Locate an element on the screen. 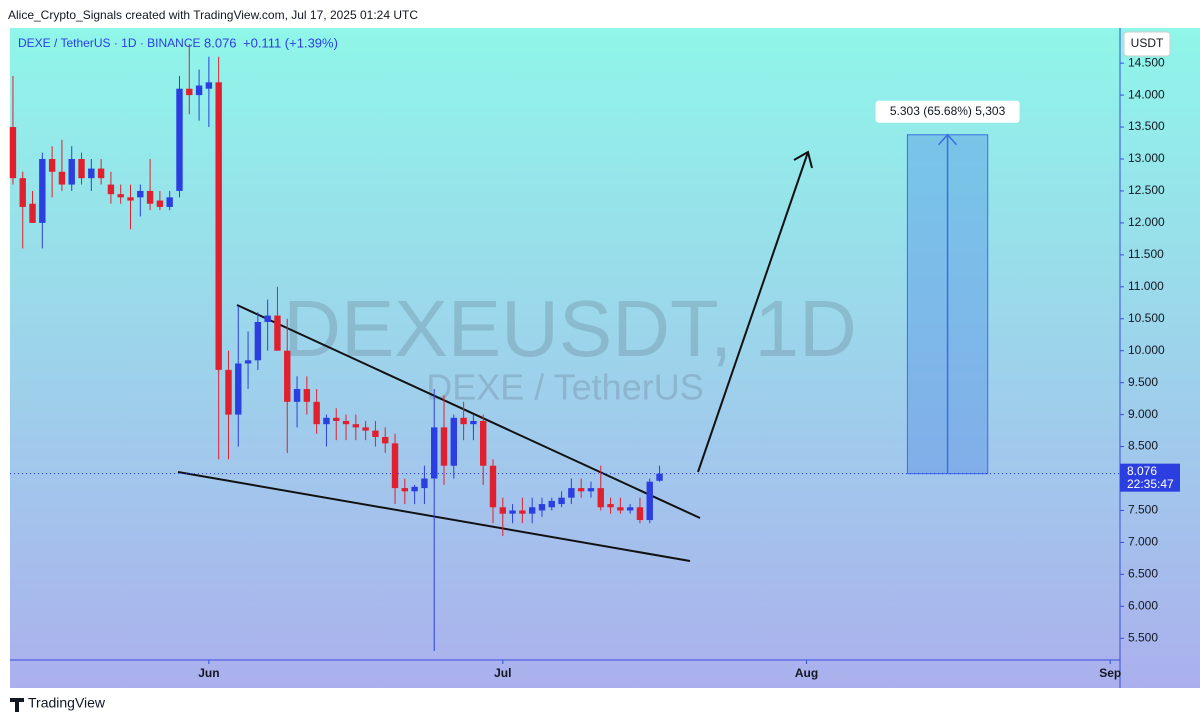 Image resolution: width=1200 pixels, height=722 pixels. y-tick-label: 6.000 is located at coordinates (1143, 605).